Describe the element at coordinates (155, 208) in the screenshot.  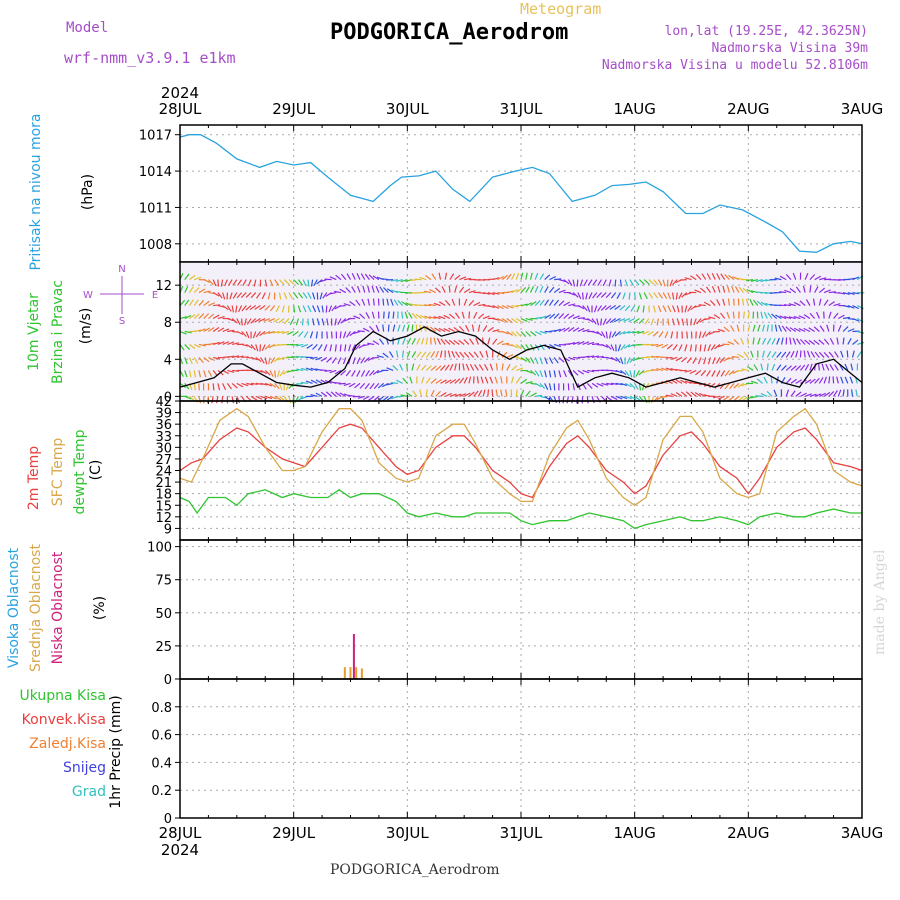
I see `pressure-y-tick-label: 1011` at that location.